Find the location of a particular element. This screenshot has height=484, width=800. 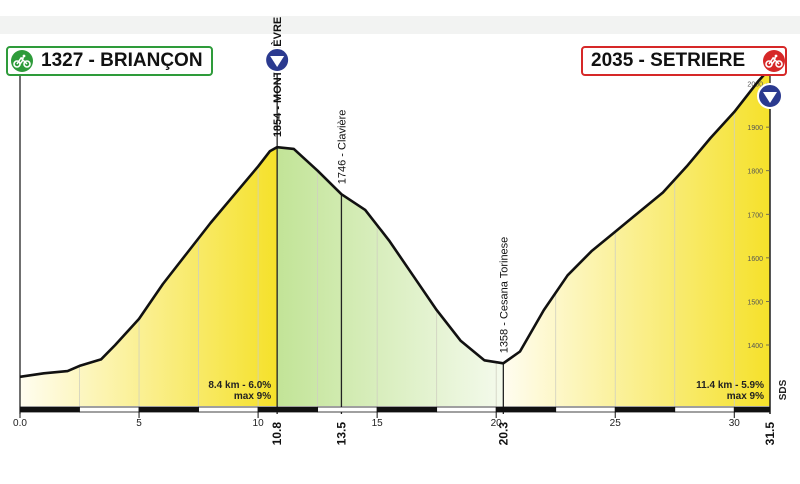

y-tick-label: 1400 is located at coordinates (755, 346).